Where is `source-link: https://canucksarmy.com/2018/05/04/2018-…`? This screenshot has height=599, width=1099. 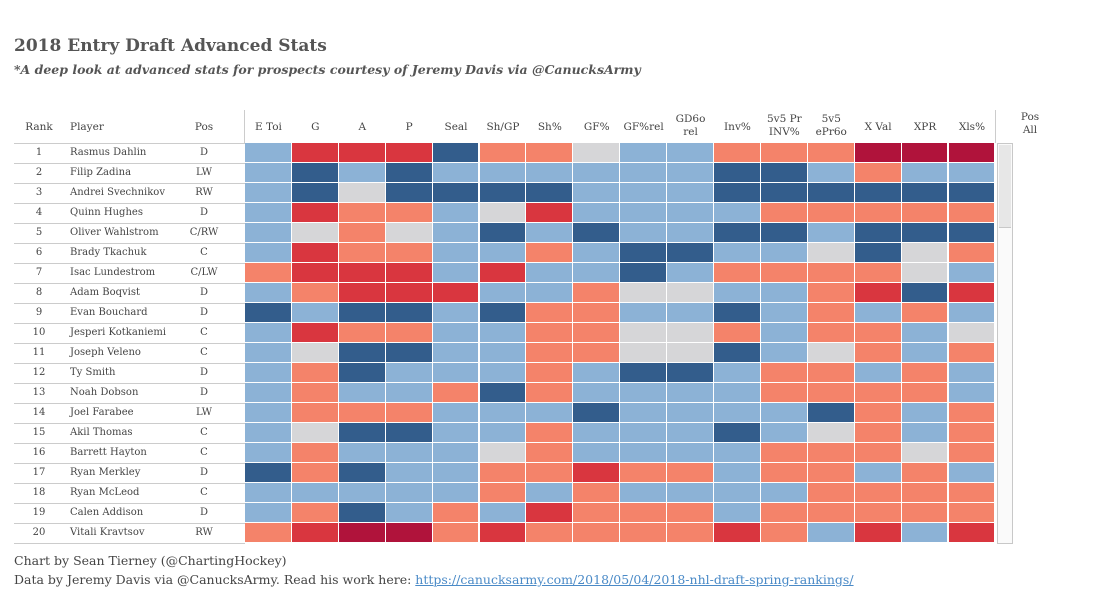 source-link: https://canucksarmy.com/2018/05/04/2018-… is located at coordinates (634, 579).